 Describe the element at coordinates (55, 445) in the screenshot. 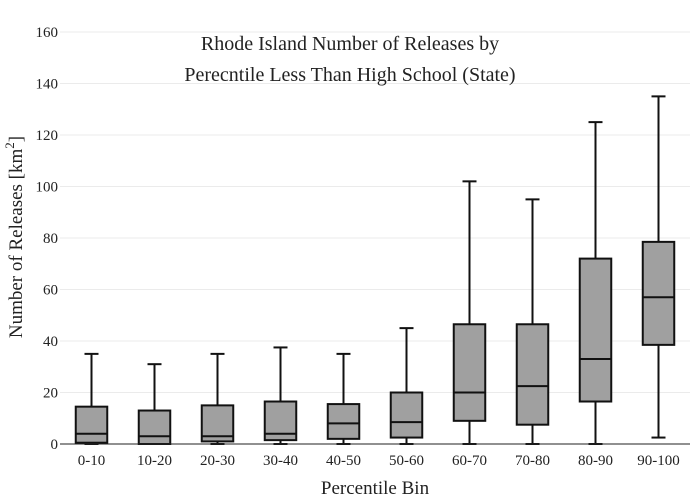

I see `y-tick-label-0: 0` at that location.